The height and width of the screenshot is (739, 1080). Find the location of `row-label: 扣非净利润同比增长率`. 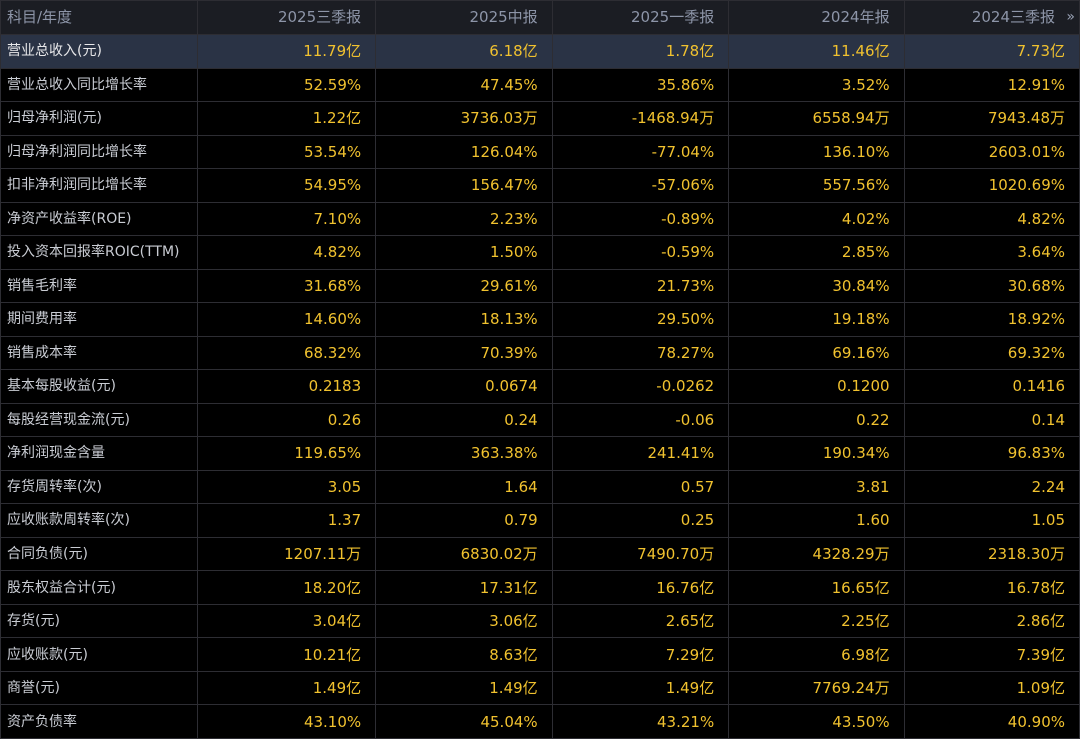

row-label: 扣非净利润同比增长率 is located at coordinates (99, 185).